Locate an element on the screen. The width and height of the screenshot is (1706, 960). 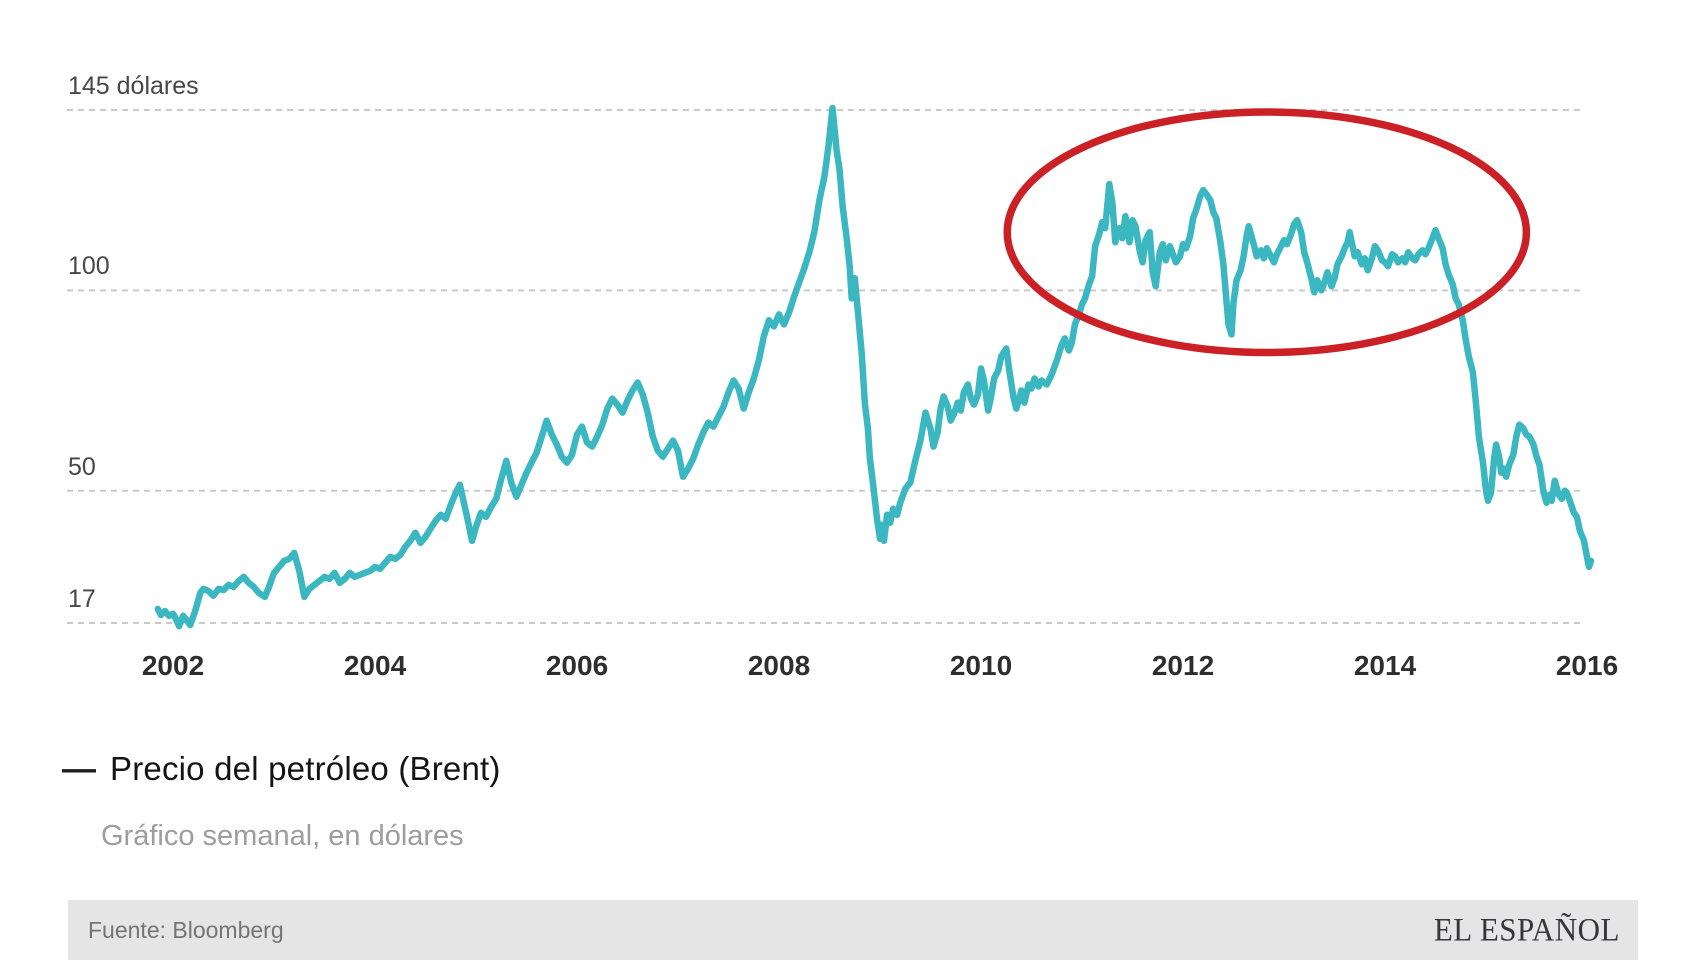
highlight-ellipse-annotation is located at coordinates (1267, 232).